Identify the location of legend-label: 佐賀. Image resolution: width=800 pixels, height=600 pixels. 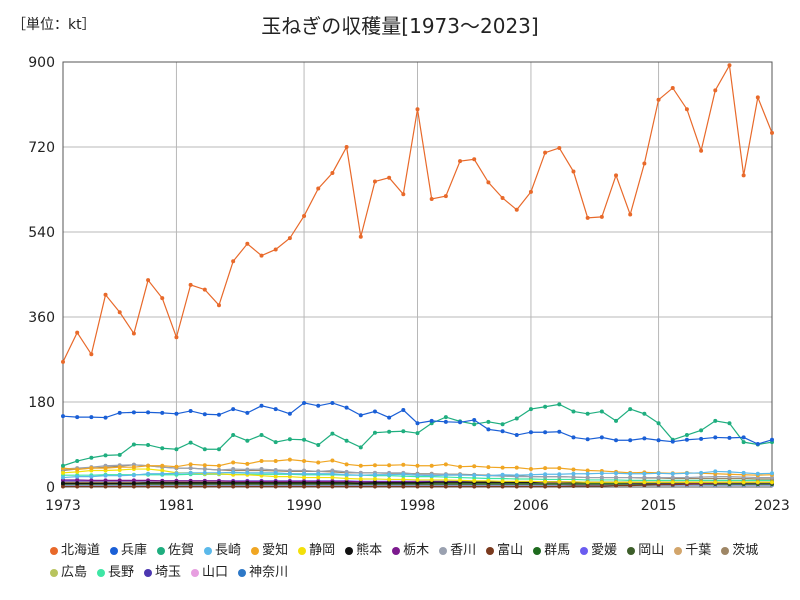
(181, 550).